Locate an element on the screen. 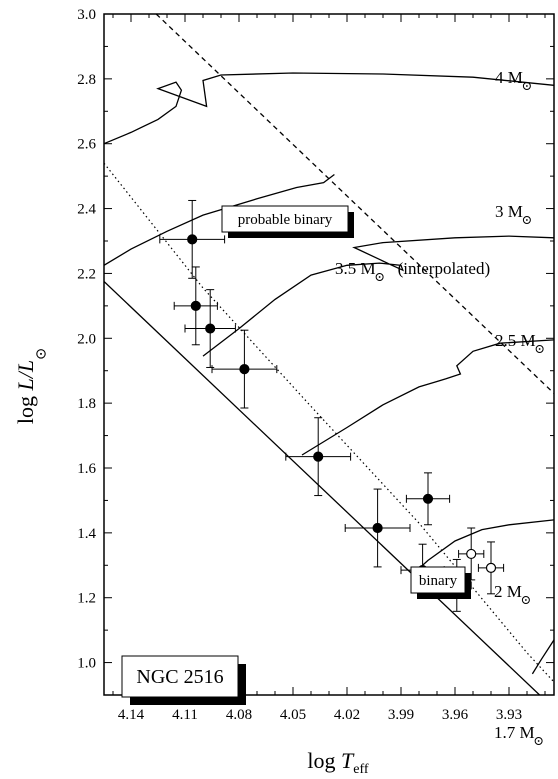 This screenshot has height=779, width=558. x-tick-label: 4.08 is located at coordinates (239, 715).